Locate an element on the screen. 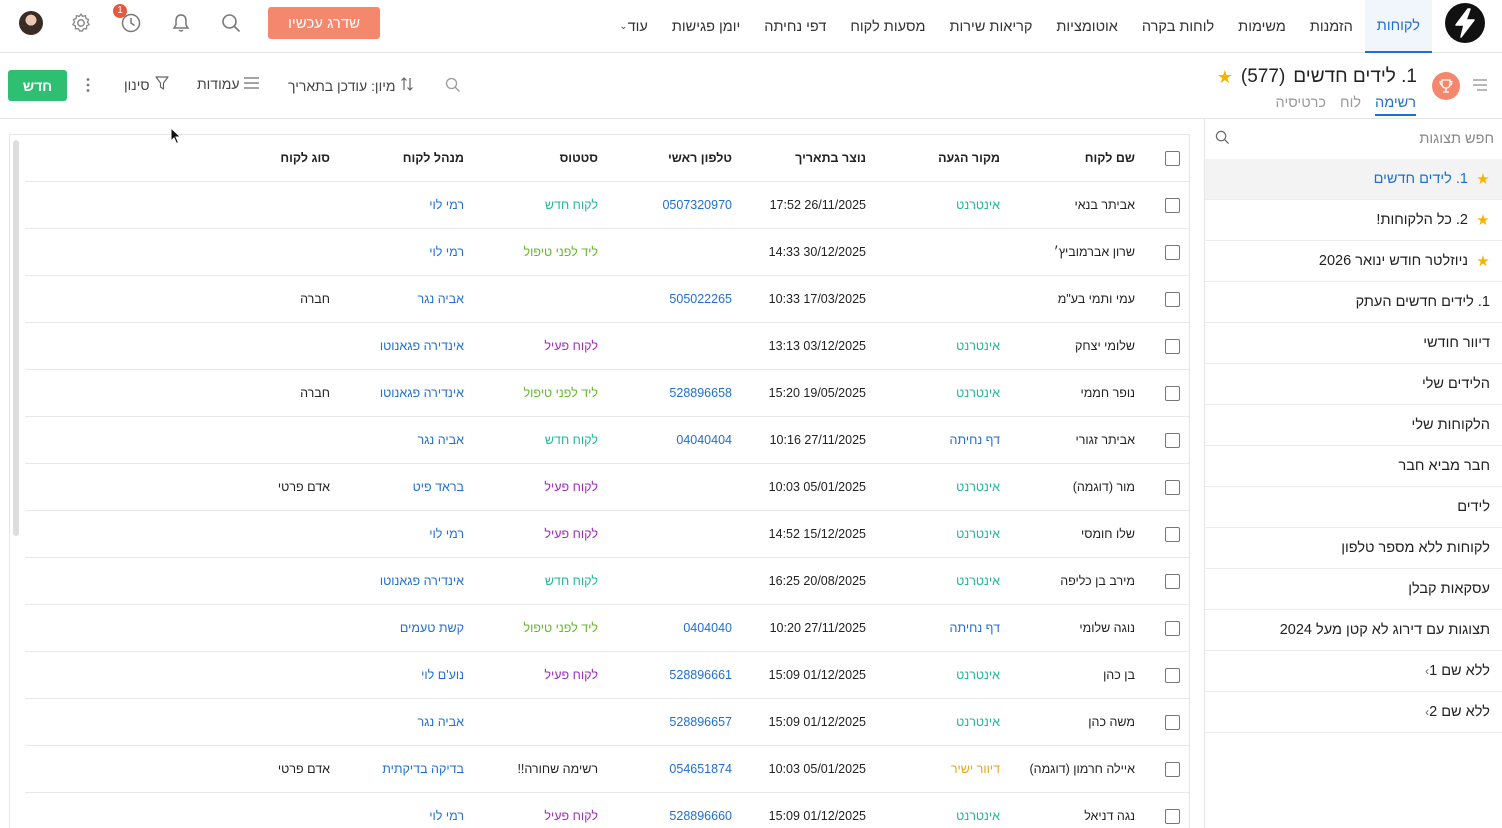  manager-cell: קשת טעמים is located at coordinates (431, 628).